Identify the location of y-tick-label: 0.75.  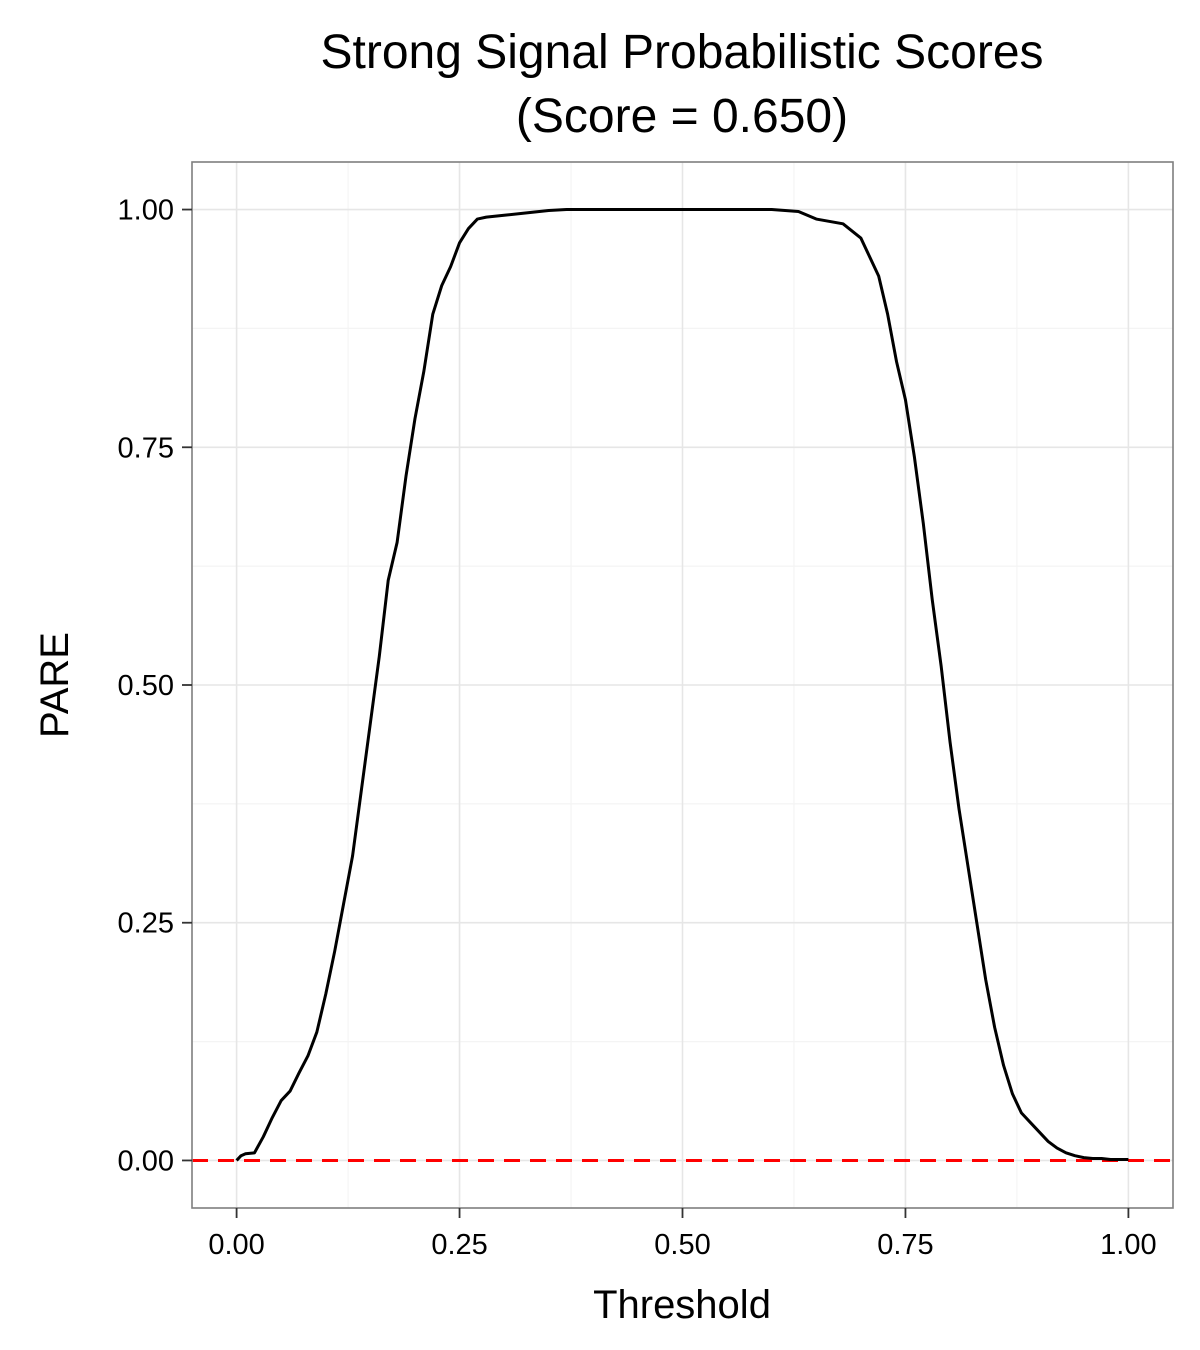
(146, 448).